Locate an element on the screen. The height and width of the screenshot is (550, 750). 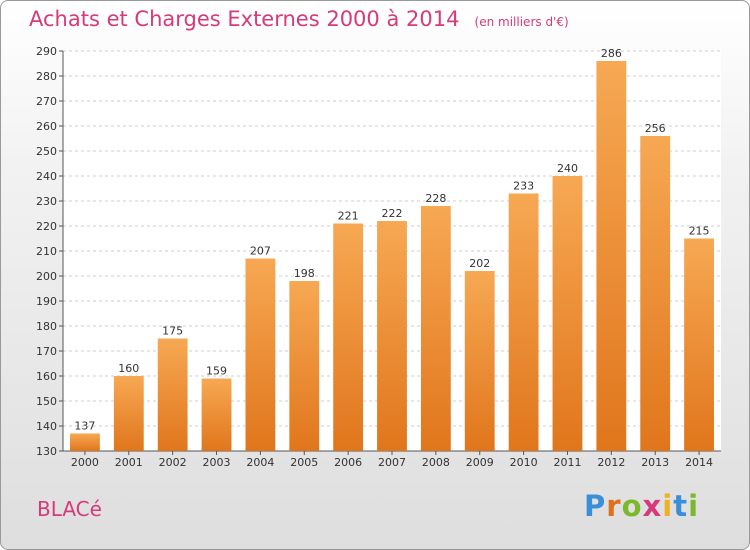
y-tick-label: 130 is located at coordinates (46, 451).